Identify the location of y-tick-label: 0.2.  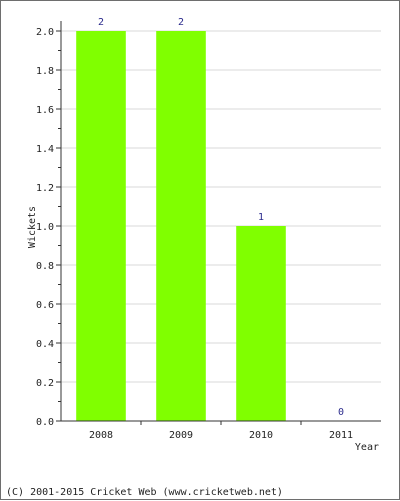
(45, 383).